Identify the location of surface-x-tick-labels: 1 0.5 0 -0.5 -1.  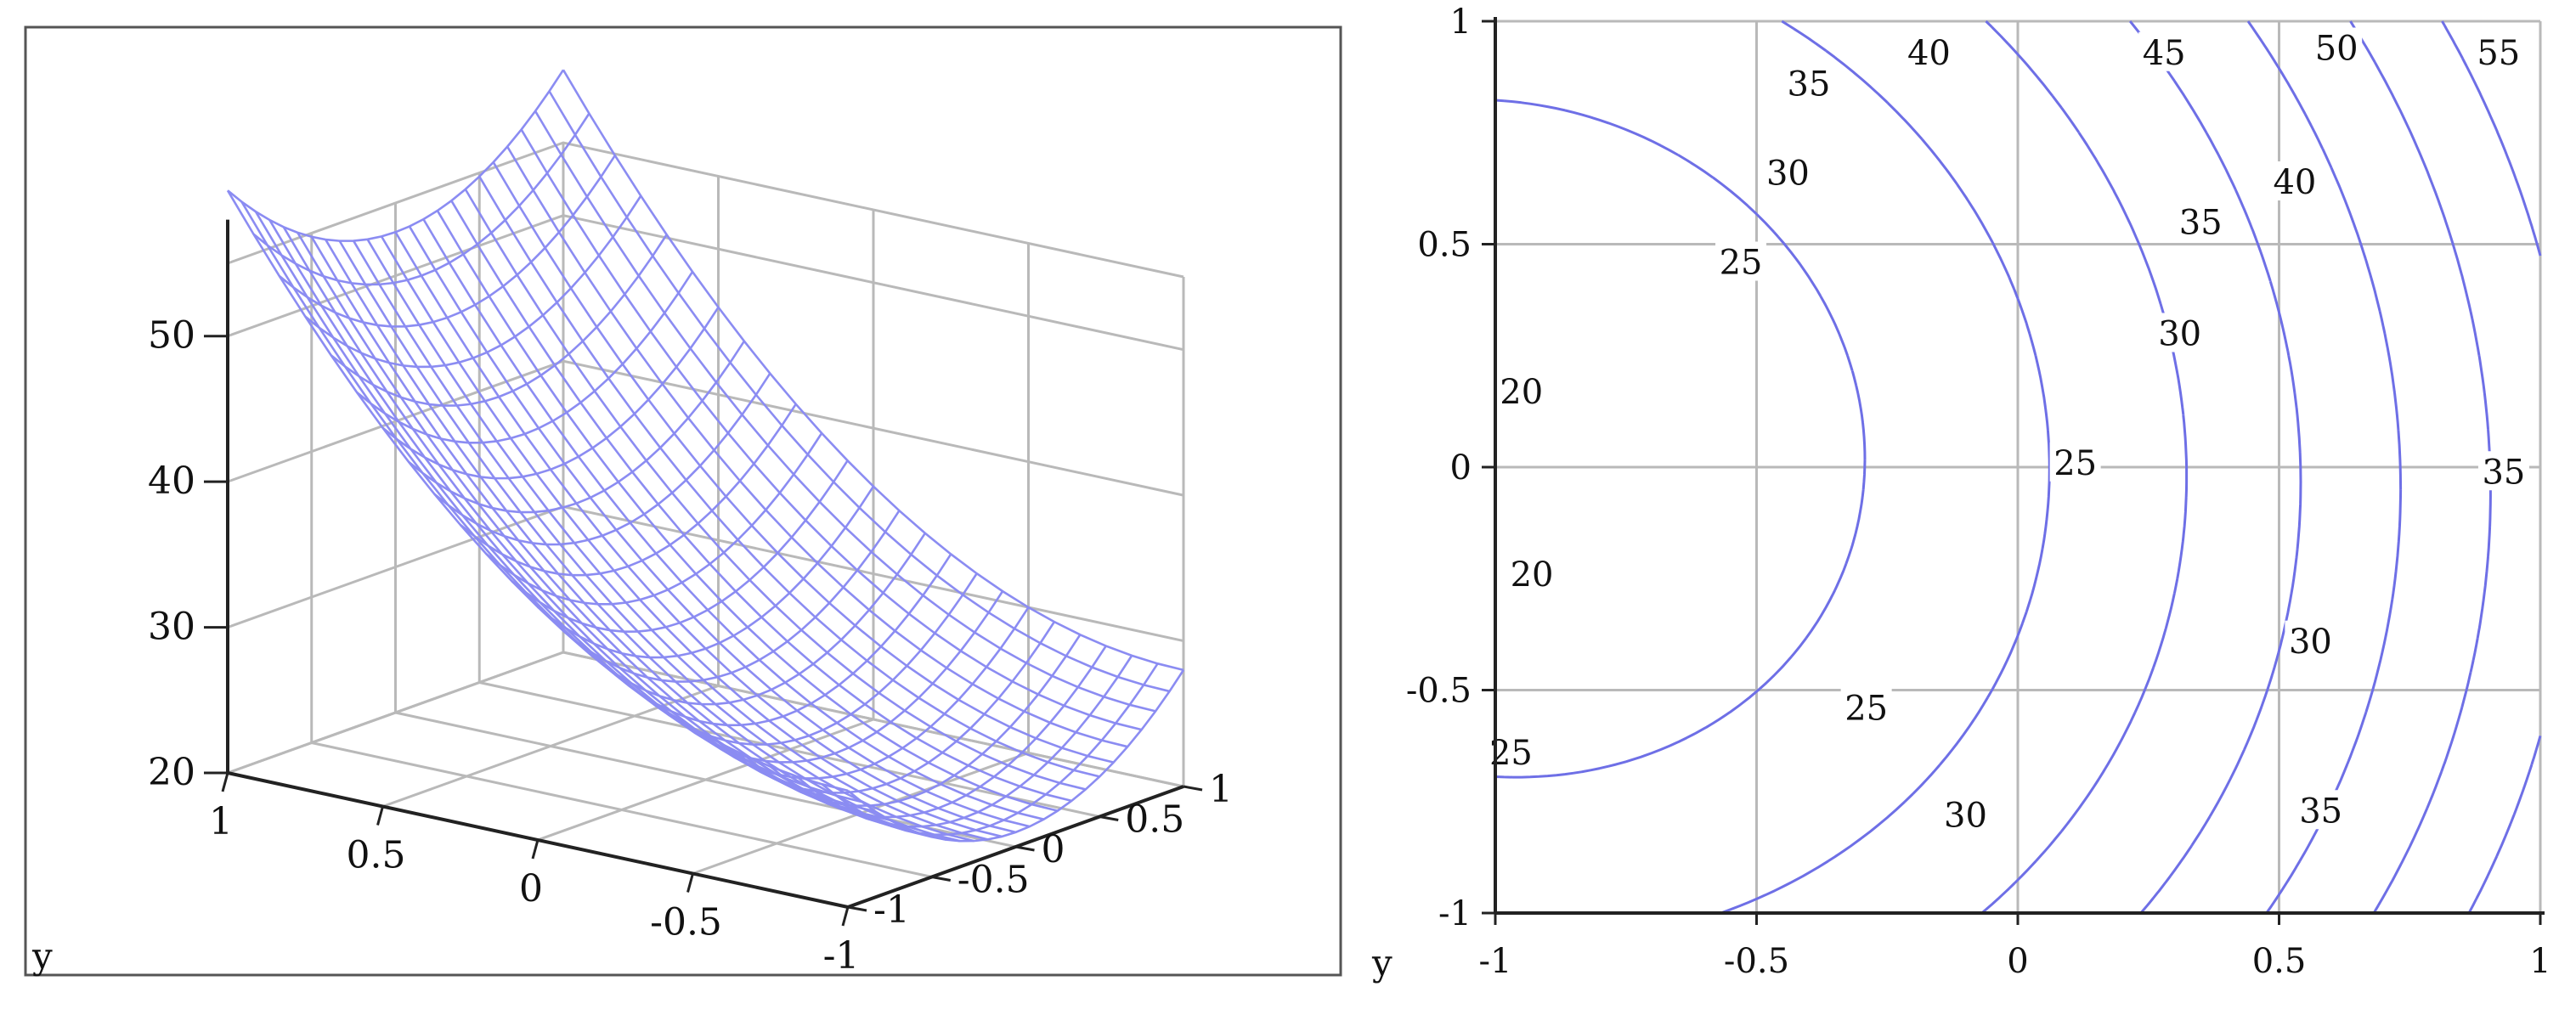
(535, 875).